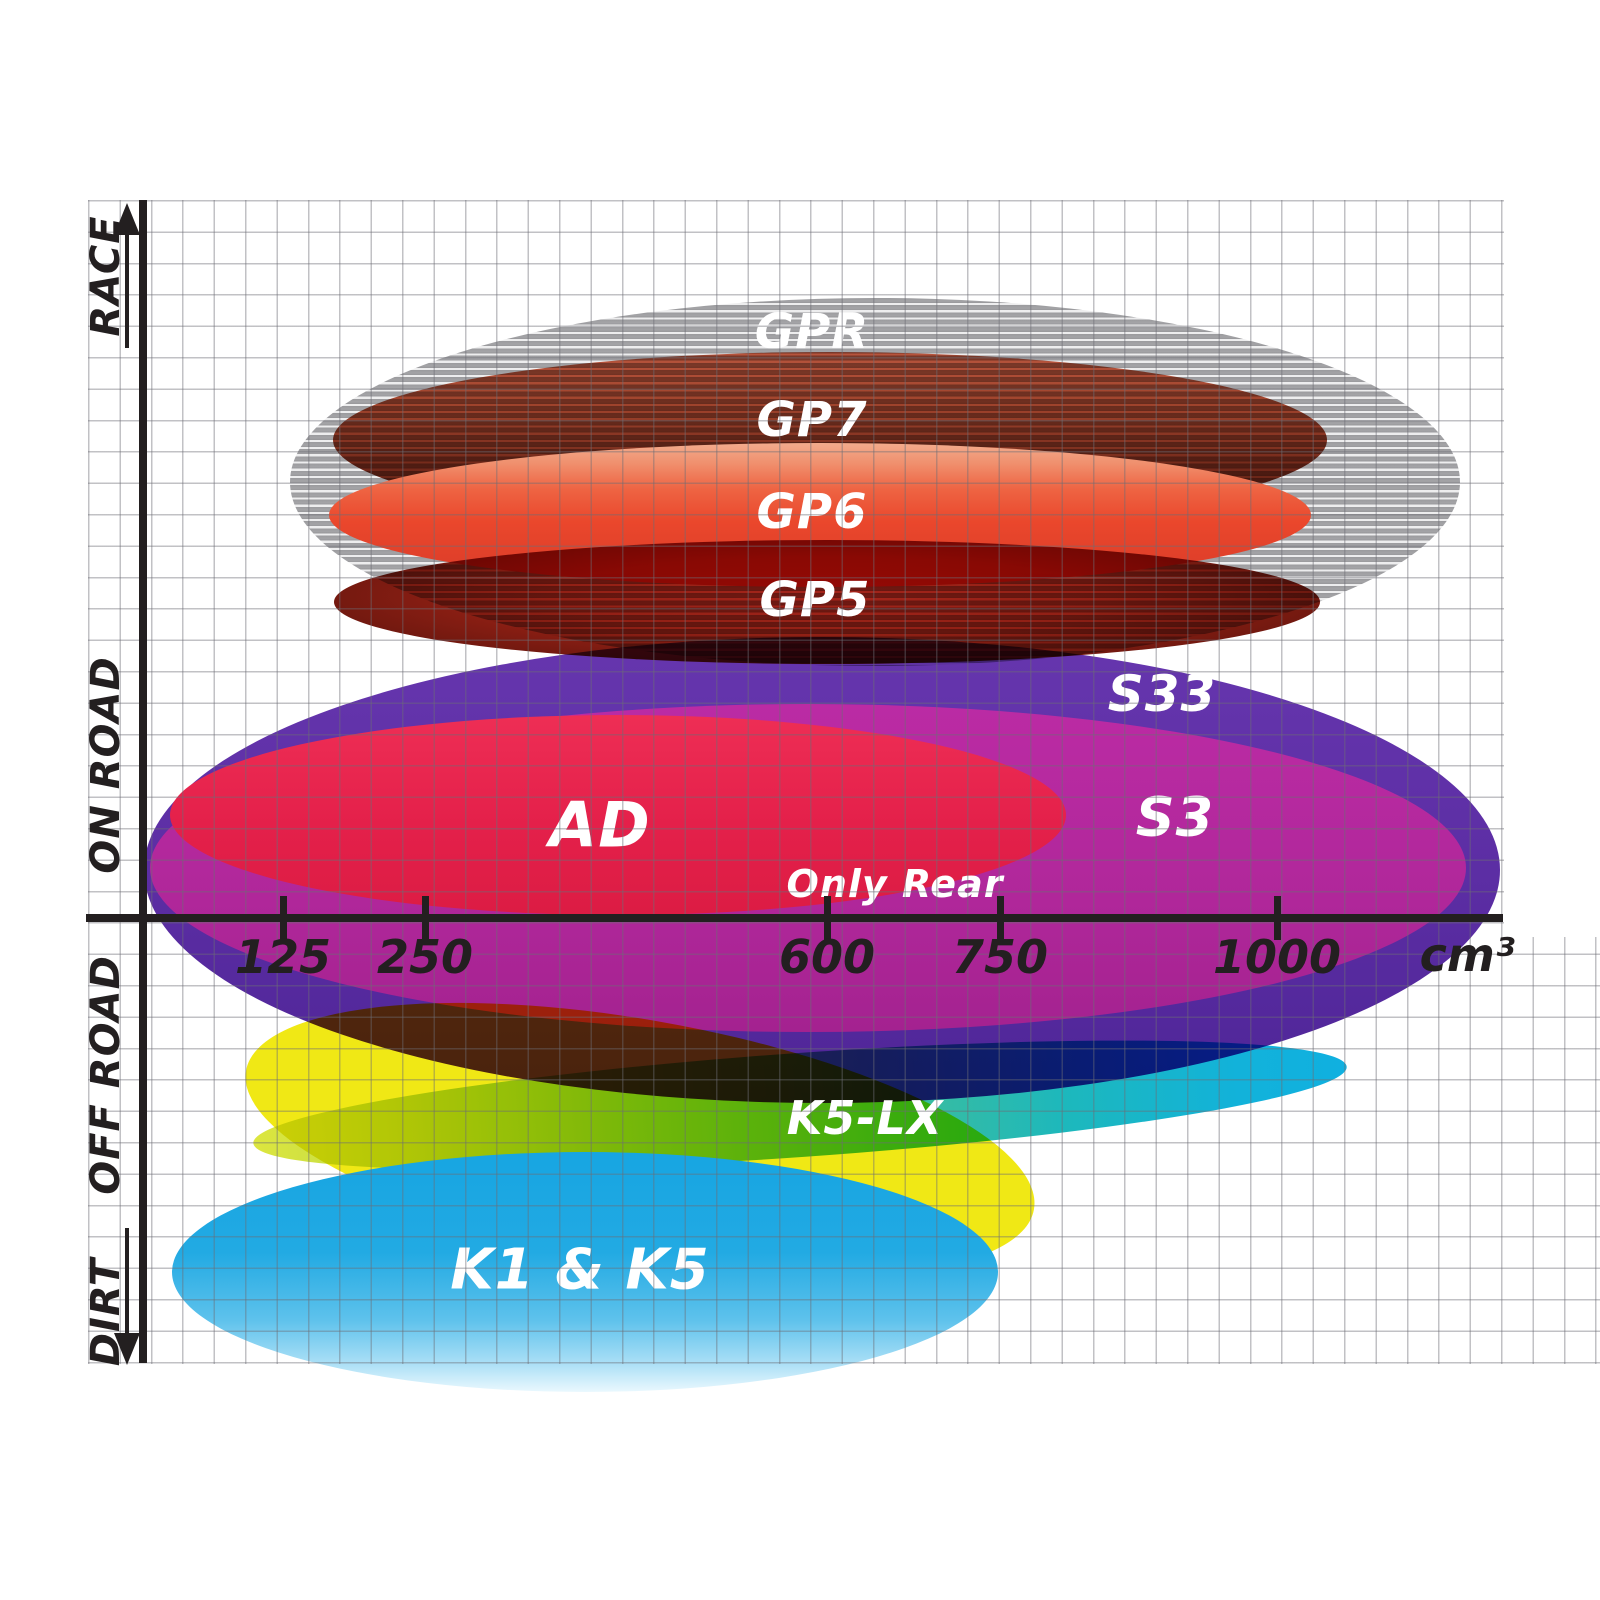 The width and height of the screenshot is (1600, 1600). I want to click on ellipse-ad, so click(618, 815).